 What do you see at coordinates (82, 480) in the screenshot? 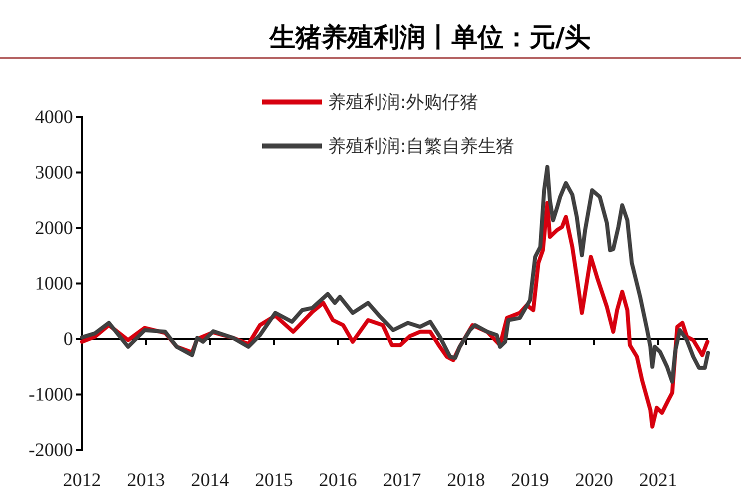
I see `x-tick-label: 2012` at bounding box center [82, 480].